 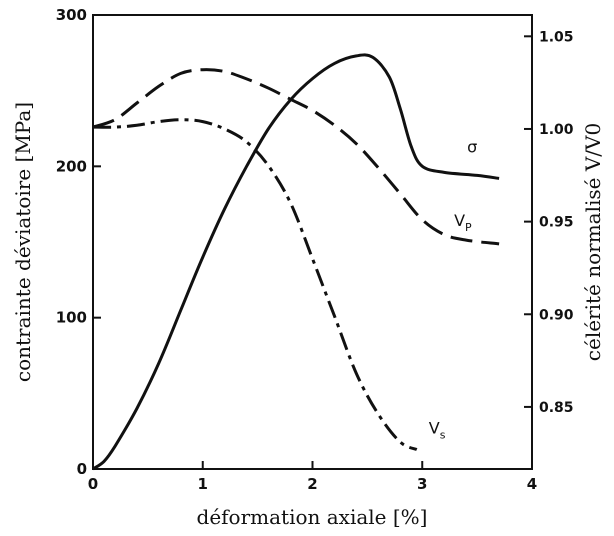 I want to click on y-axis-title: contrainte déviatoire [MPa], so click(x=23, y=242).